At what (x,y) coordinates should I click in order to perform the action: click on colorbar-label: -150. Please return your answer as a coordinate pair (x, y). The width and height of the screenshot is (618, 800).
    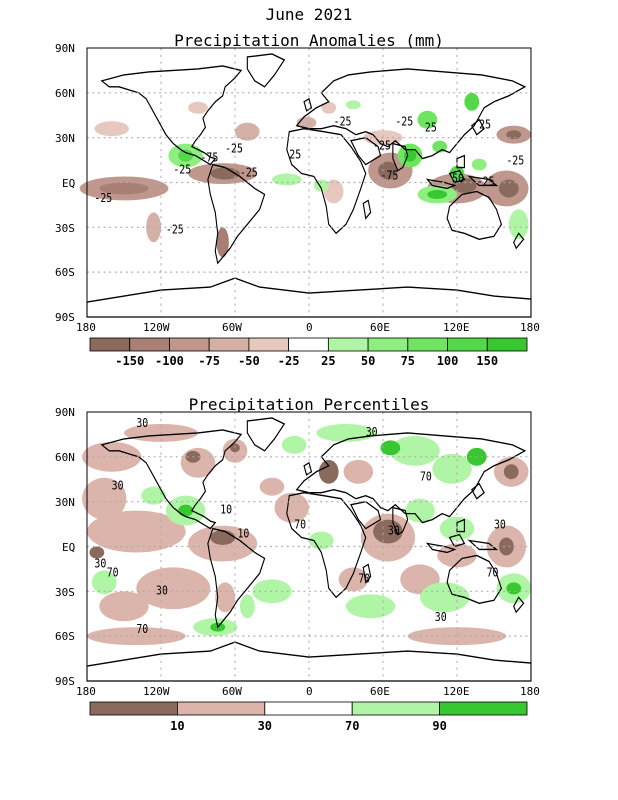
    Looking at the image, I should click on (129, 361).